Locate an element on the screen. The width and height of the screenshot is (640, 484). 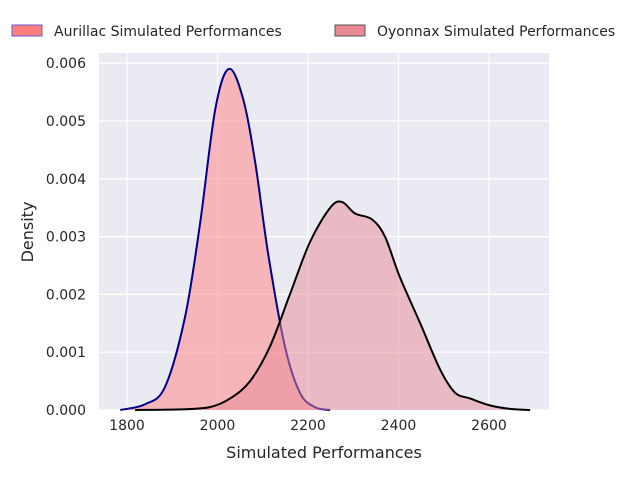
x-tick-labels: 1800 2000 2200 2400 2600 is located at coordinates (308, 426).